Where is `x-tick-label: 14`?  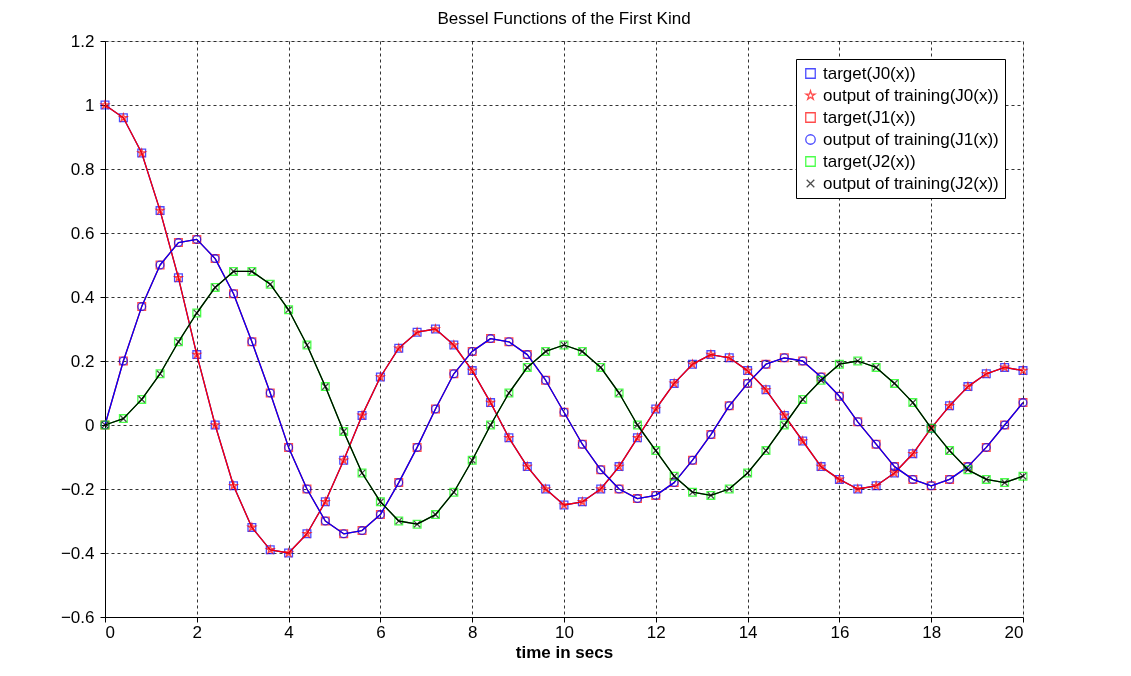 x-tick-label: 14 is located at coordinates (748, 632).